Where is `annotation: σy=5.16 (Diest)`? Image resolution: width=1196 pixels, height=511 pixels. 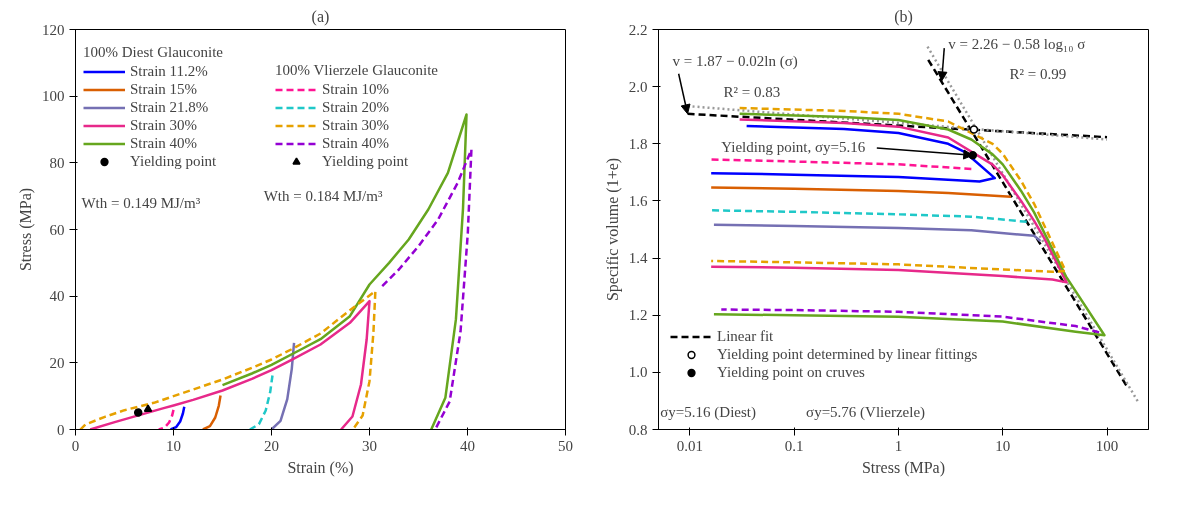 annotation: σy=5.16 (Diest) is located at coordinates (708, 413).